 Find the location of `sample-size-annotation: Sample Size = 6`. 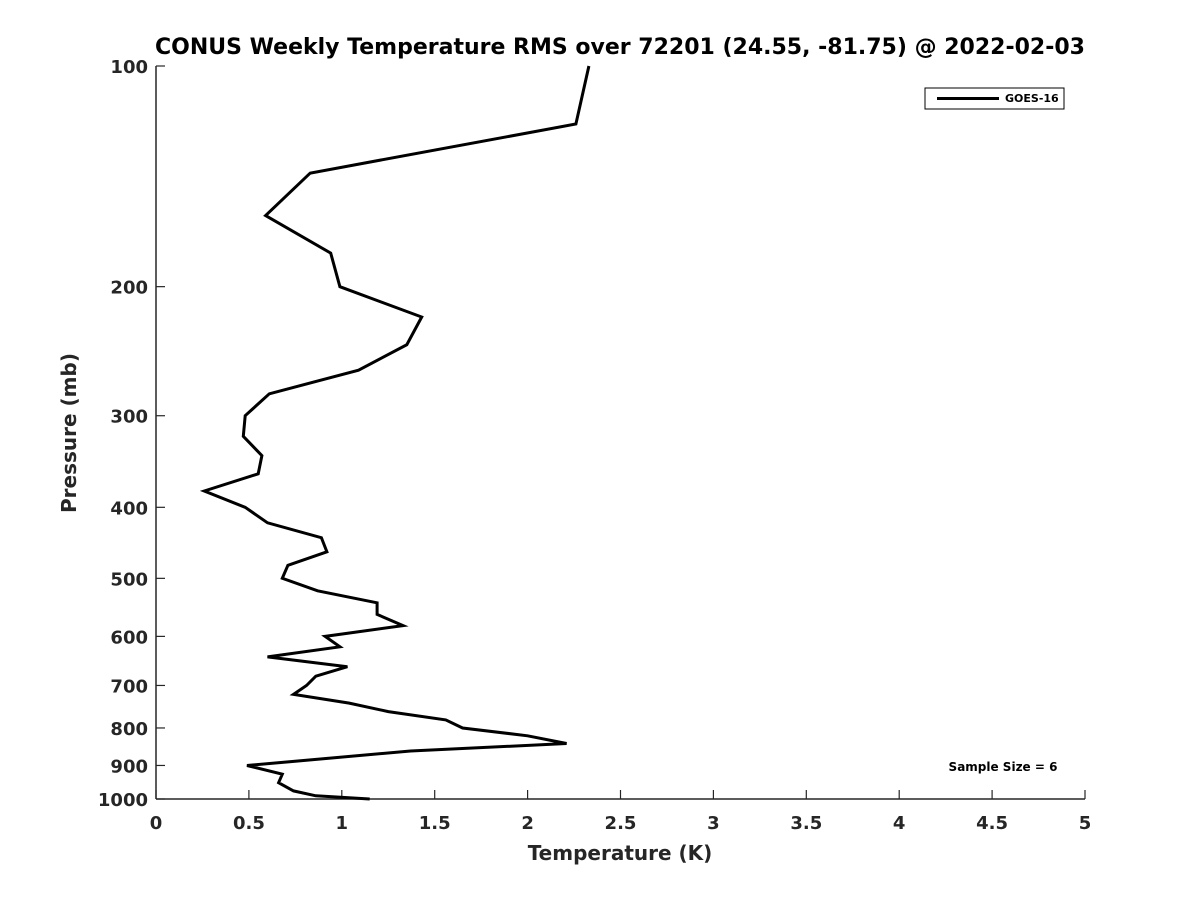

sample-size-annotation: Sample Size = 6 is located at coordinates (1003, 767).